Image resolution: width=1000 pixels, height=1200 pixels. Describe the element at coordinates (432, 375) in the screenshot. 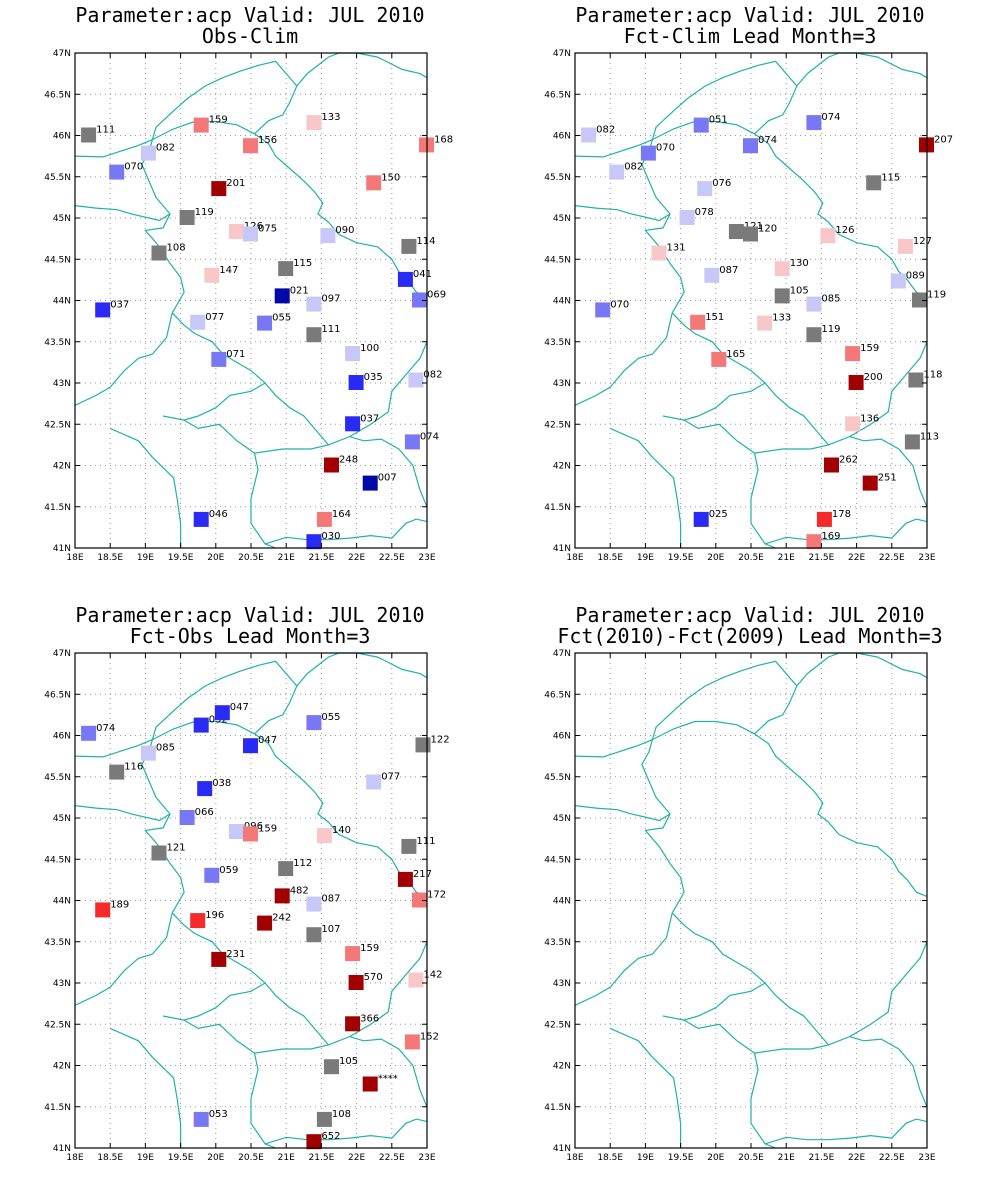

I see `station-value: 082` at that location.